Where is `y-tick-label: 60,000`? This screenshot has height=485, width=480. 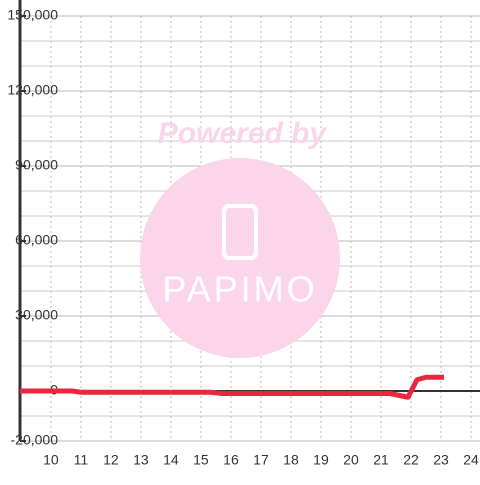 y-tick-label: 60,000 is located at coordinates (36, 240).